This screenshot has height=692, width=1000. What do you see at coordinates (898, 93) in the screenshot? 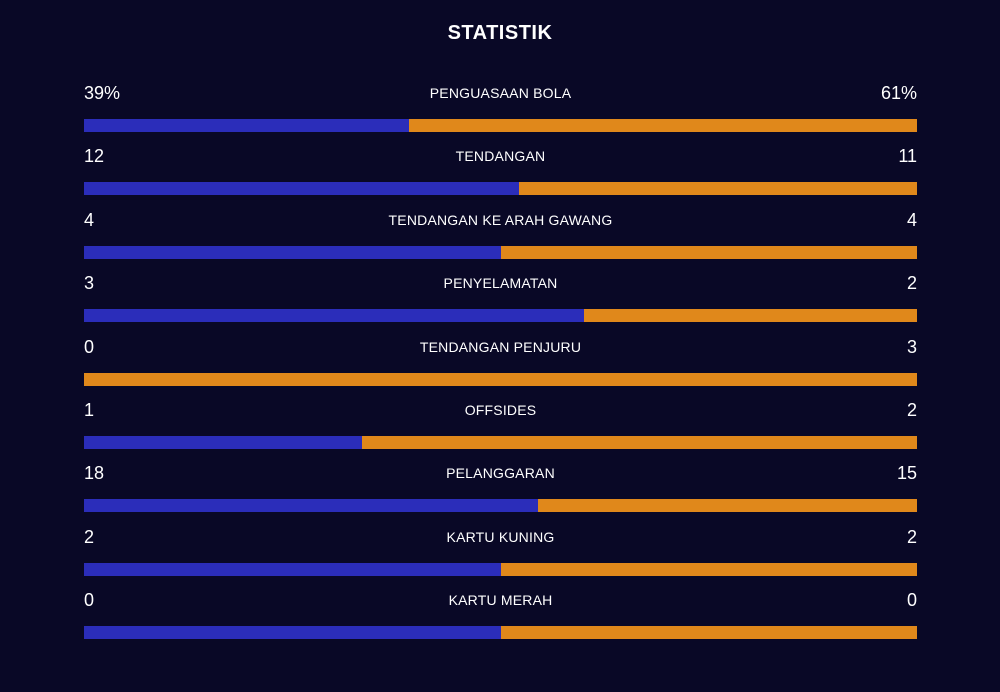
I see `away-value: 61%` at bounding box center [898, 93].